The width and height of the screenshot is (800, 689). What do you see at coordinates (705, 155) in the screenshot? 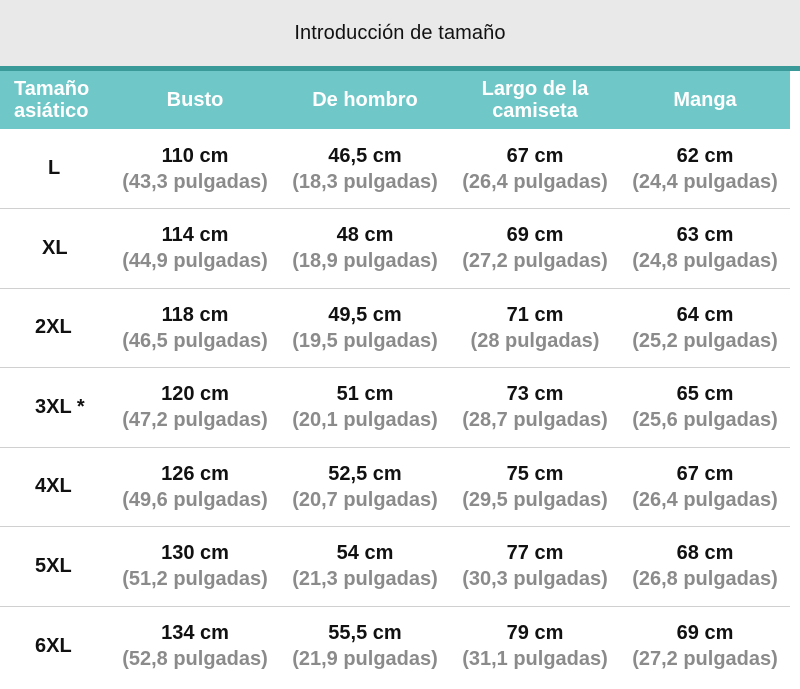
I see `sleeve-cm-value: 62 cm` at bounding box center [705, 155].